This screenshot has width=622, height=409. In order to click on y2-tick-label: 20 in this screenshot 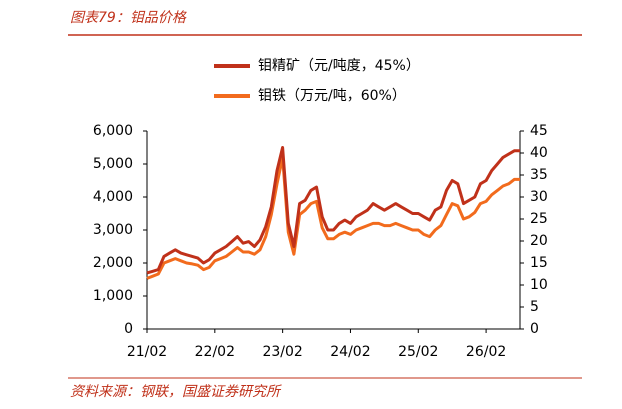, I will do `click(539, 241)`.